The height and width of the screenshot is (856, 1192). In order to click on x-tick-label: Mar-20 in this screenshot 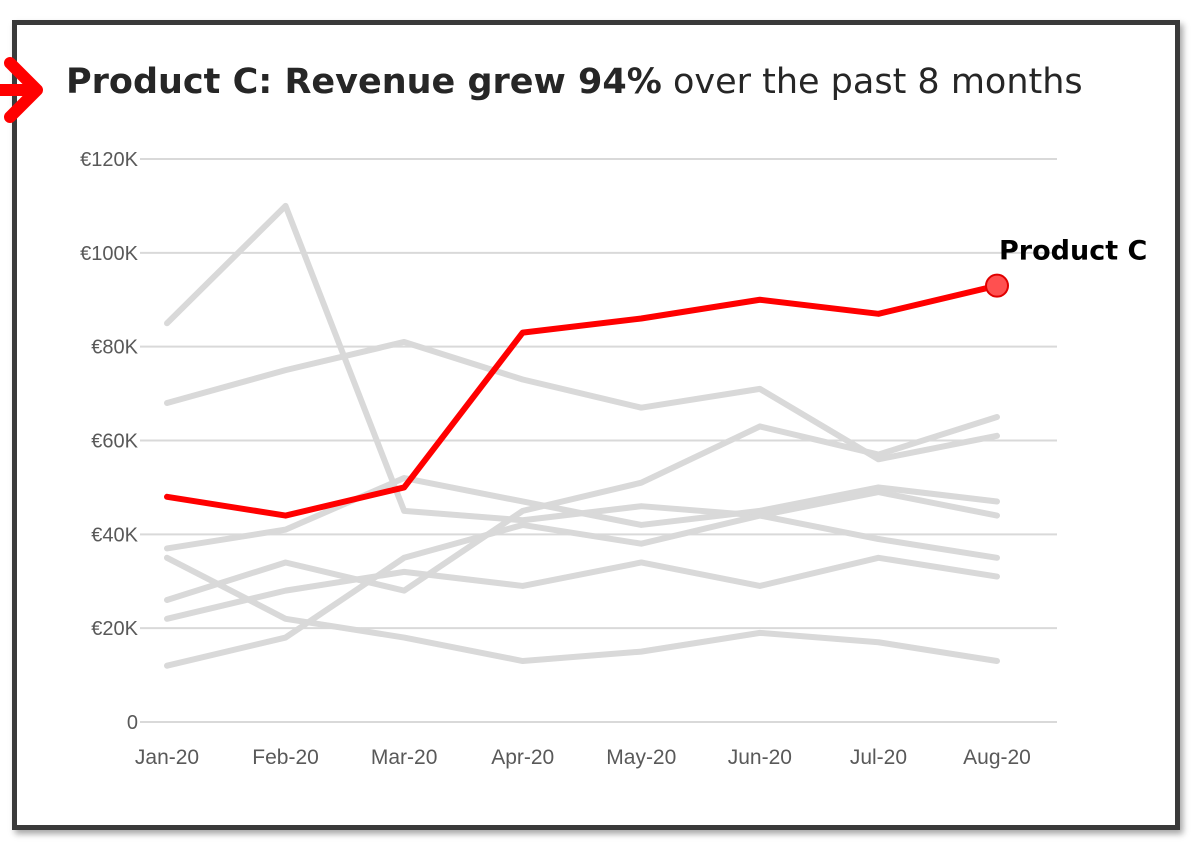, I will do `click(404, 757)`.